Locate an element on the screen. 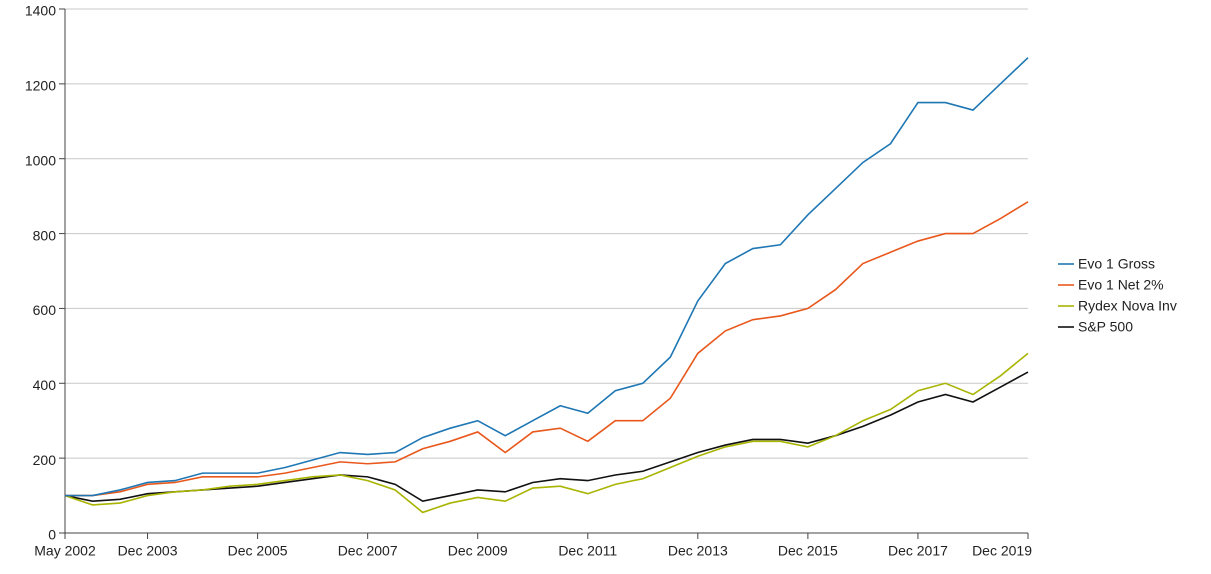 This screenshot has height=574, width=1211. x-tick-label: Dec 2007 is located at coordinates (368, 551).